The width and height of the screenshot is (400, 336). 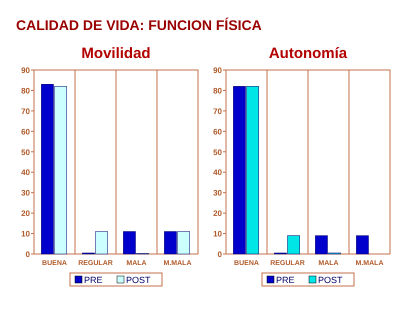 What do you see at coordinates (116, 53) in the screenshot?
I see `chart-title: Movilidad` at bounding box center [116, 53].